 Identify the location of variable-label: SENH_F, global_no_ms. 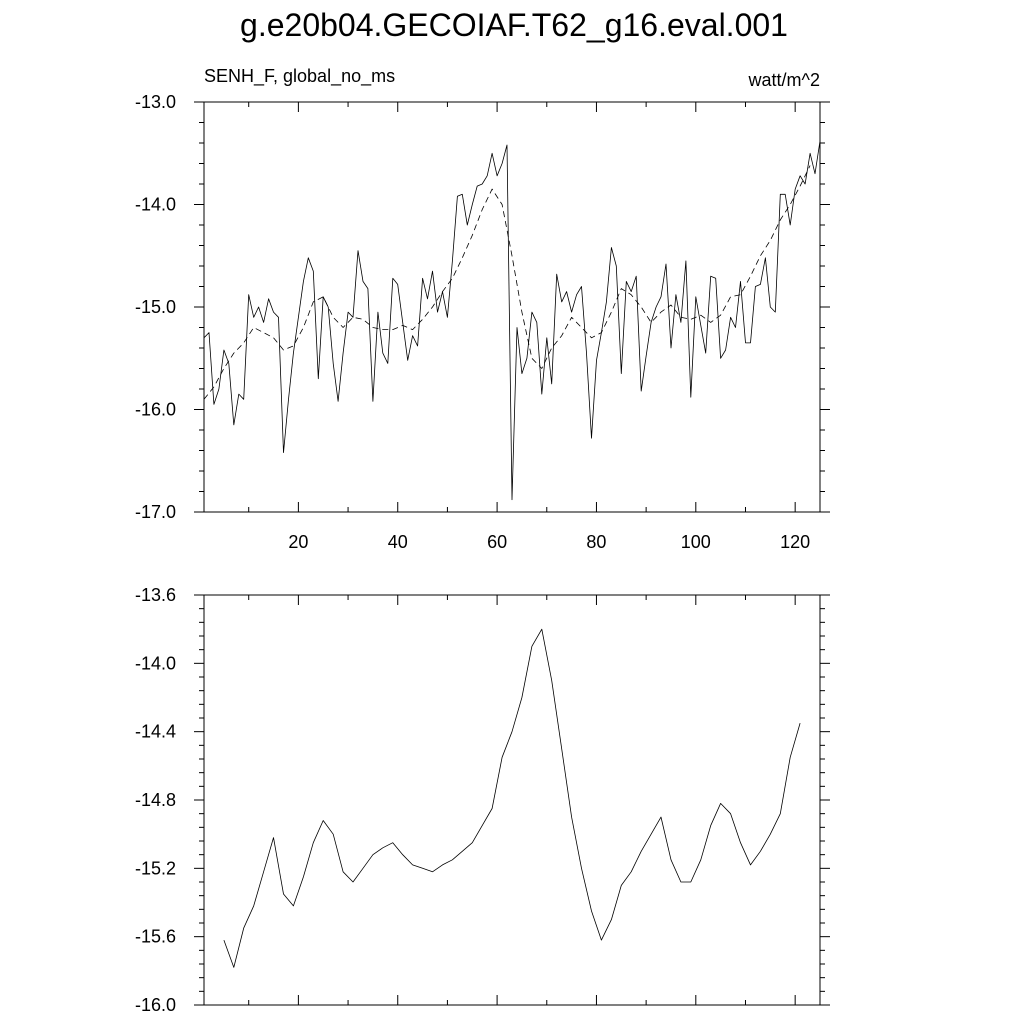
(299, 76).